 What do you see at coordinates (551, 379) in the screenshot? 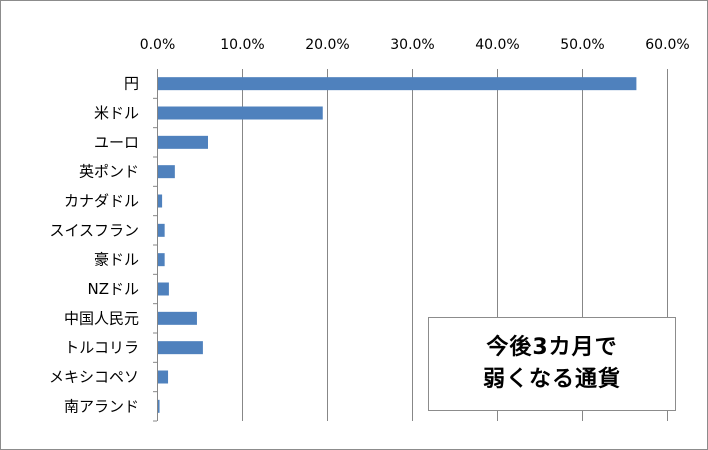
I see `chart-title-line-2: 弱くなる通貨` at bounding box center [551, 379].